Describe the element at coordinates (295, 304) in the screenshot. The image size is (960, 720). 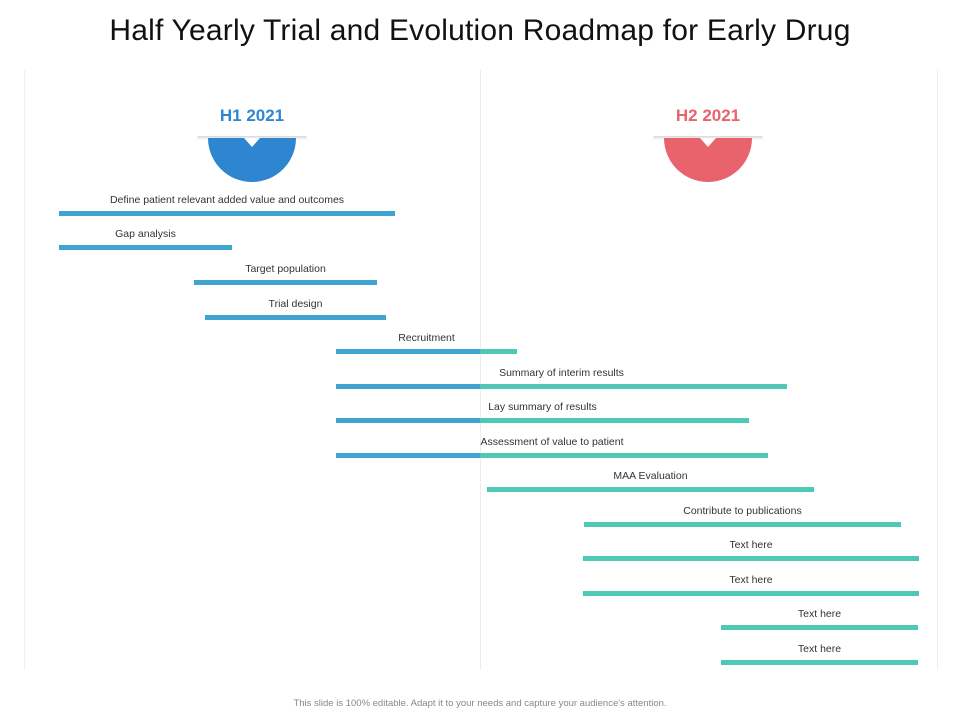
I see `task-label: Trial design` at that location.